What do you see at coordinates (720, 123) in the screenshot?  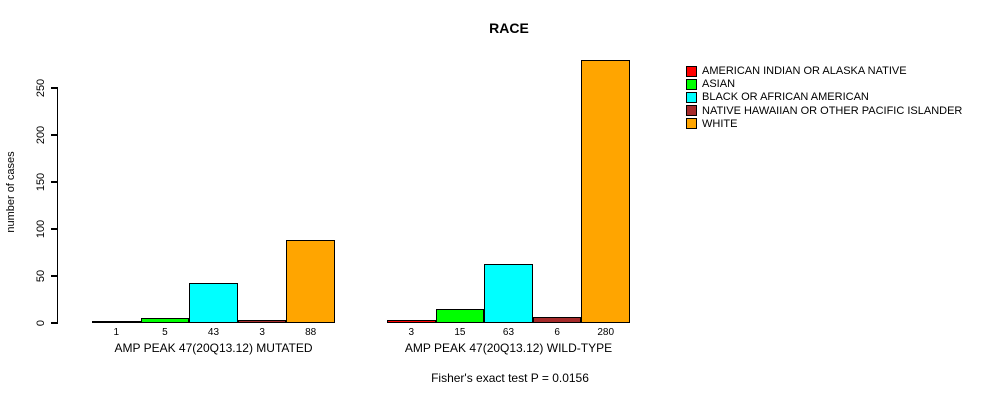 I see `legend-label-4: WHITE` at bounding box center [720, 123].